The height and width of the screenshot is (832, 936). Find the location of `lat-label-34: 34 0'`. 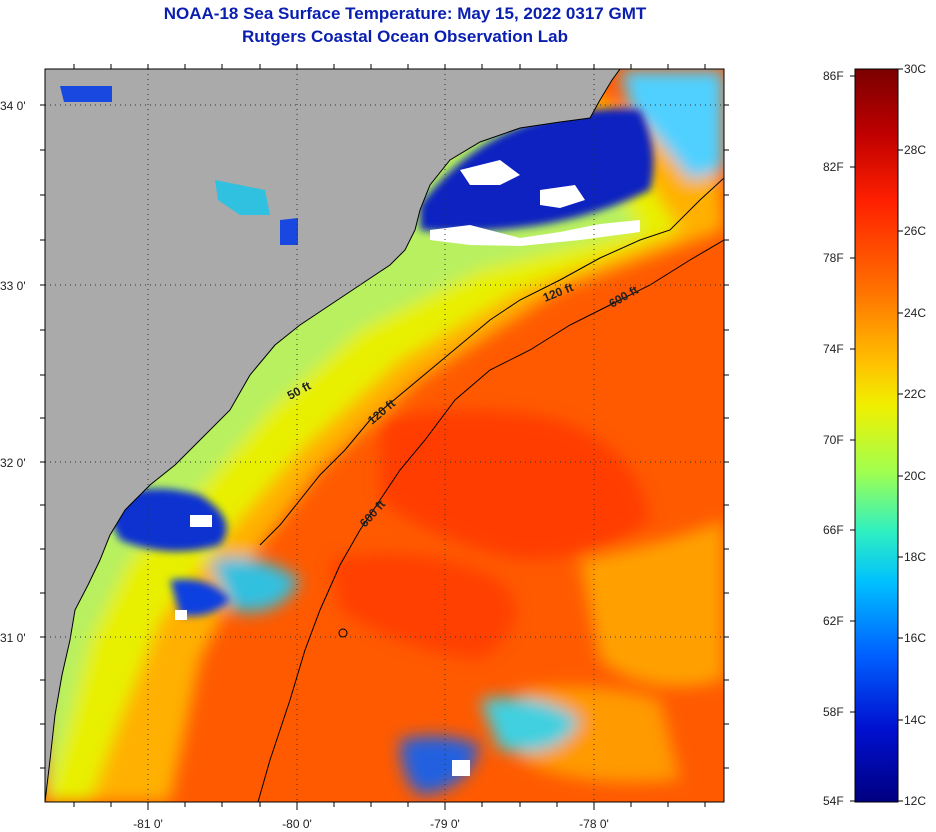

lat-label-34: 34 0' is located at coordinates (13, 106).